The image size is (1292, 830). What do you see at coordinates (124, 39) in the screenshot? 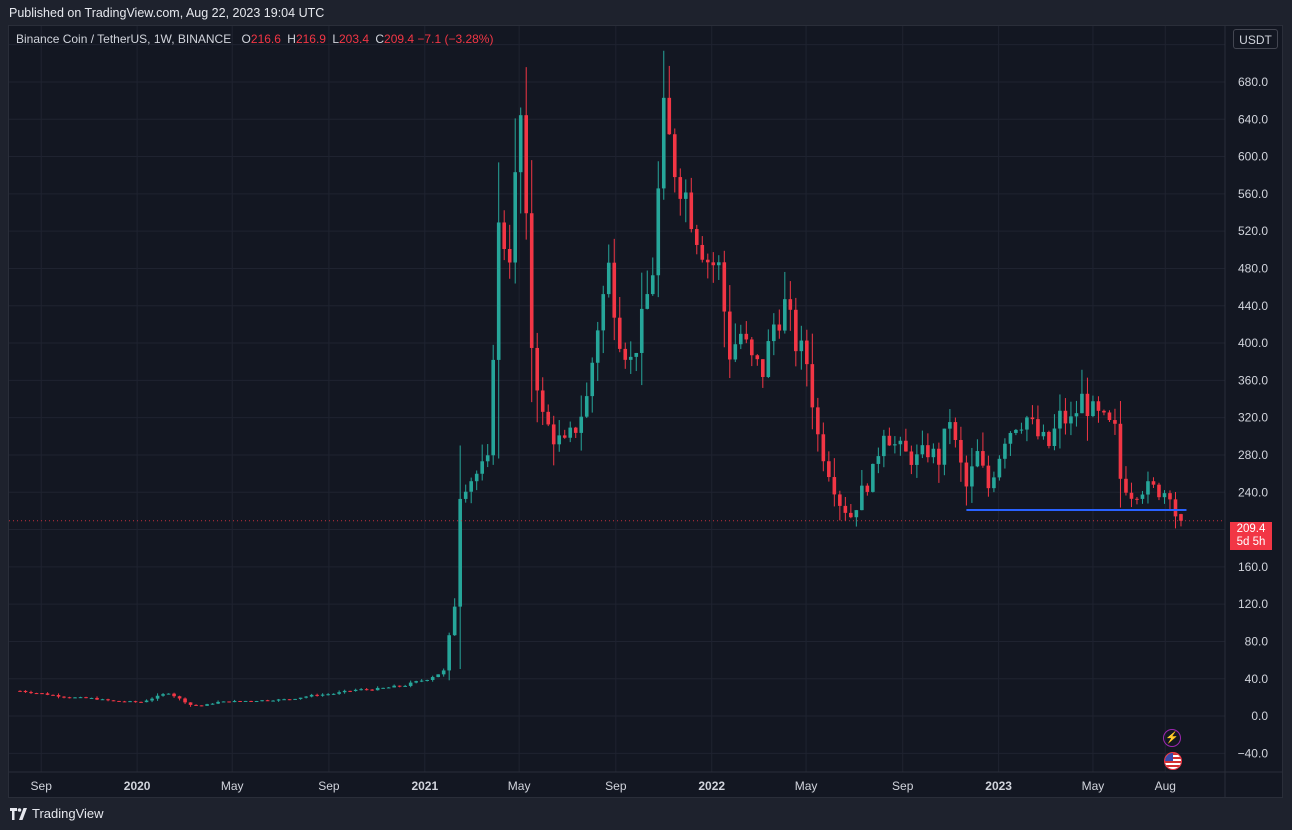
I see `symbol-title: Binance Coin / TetherUS, 1W, BINANCE` at bounding box center [124, 39].